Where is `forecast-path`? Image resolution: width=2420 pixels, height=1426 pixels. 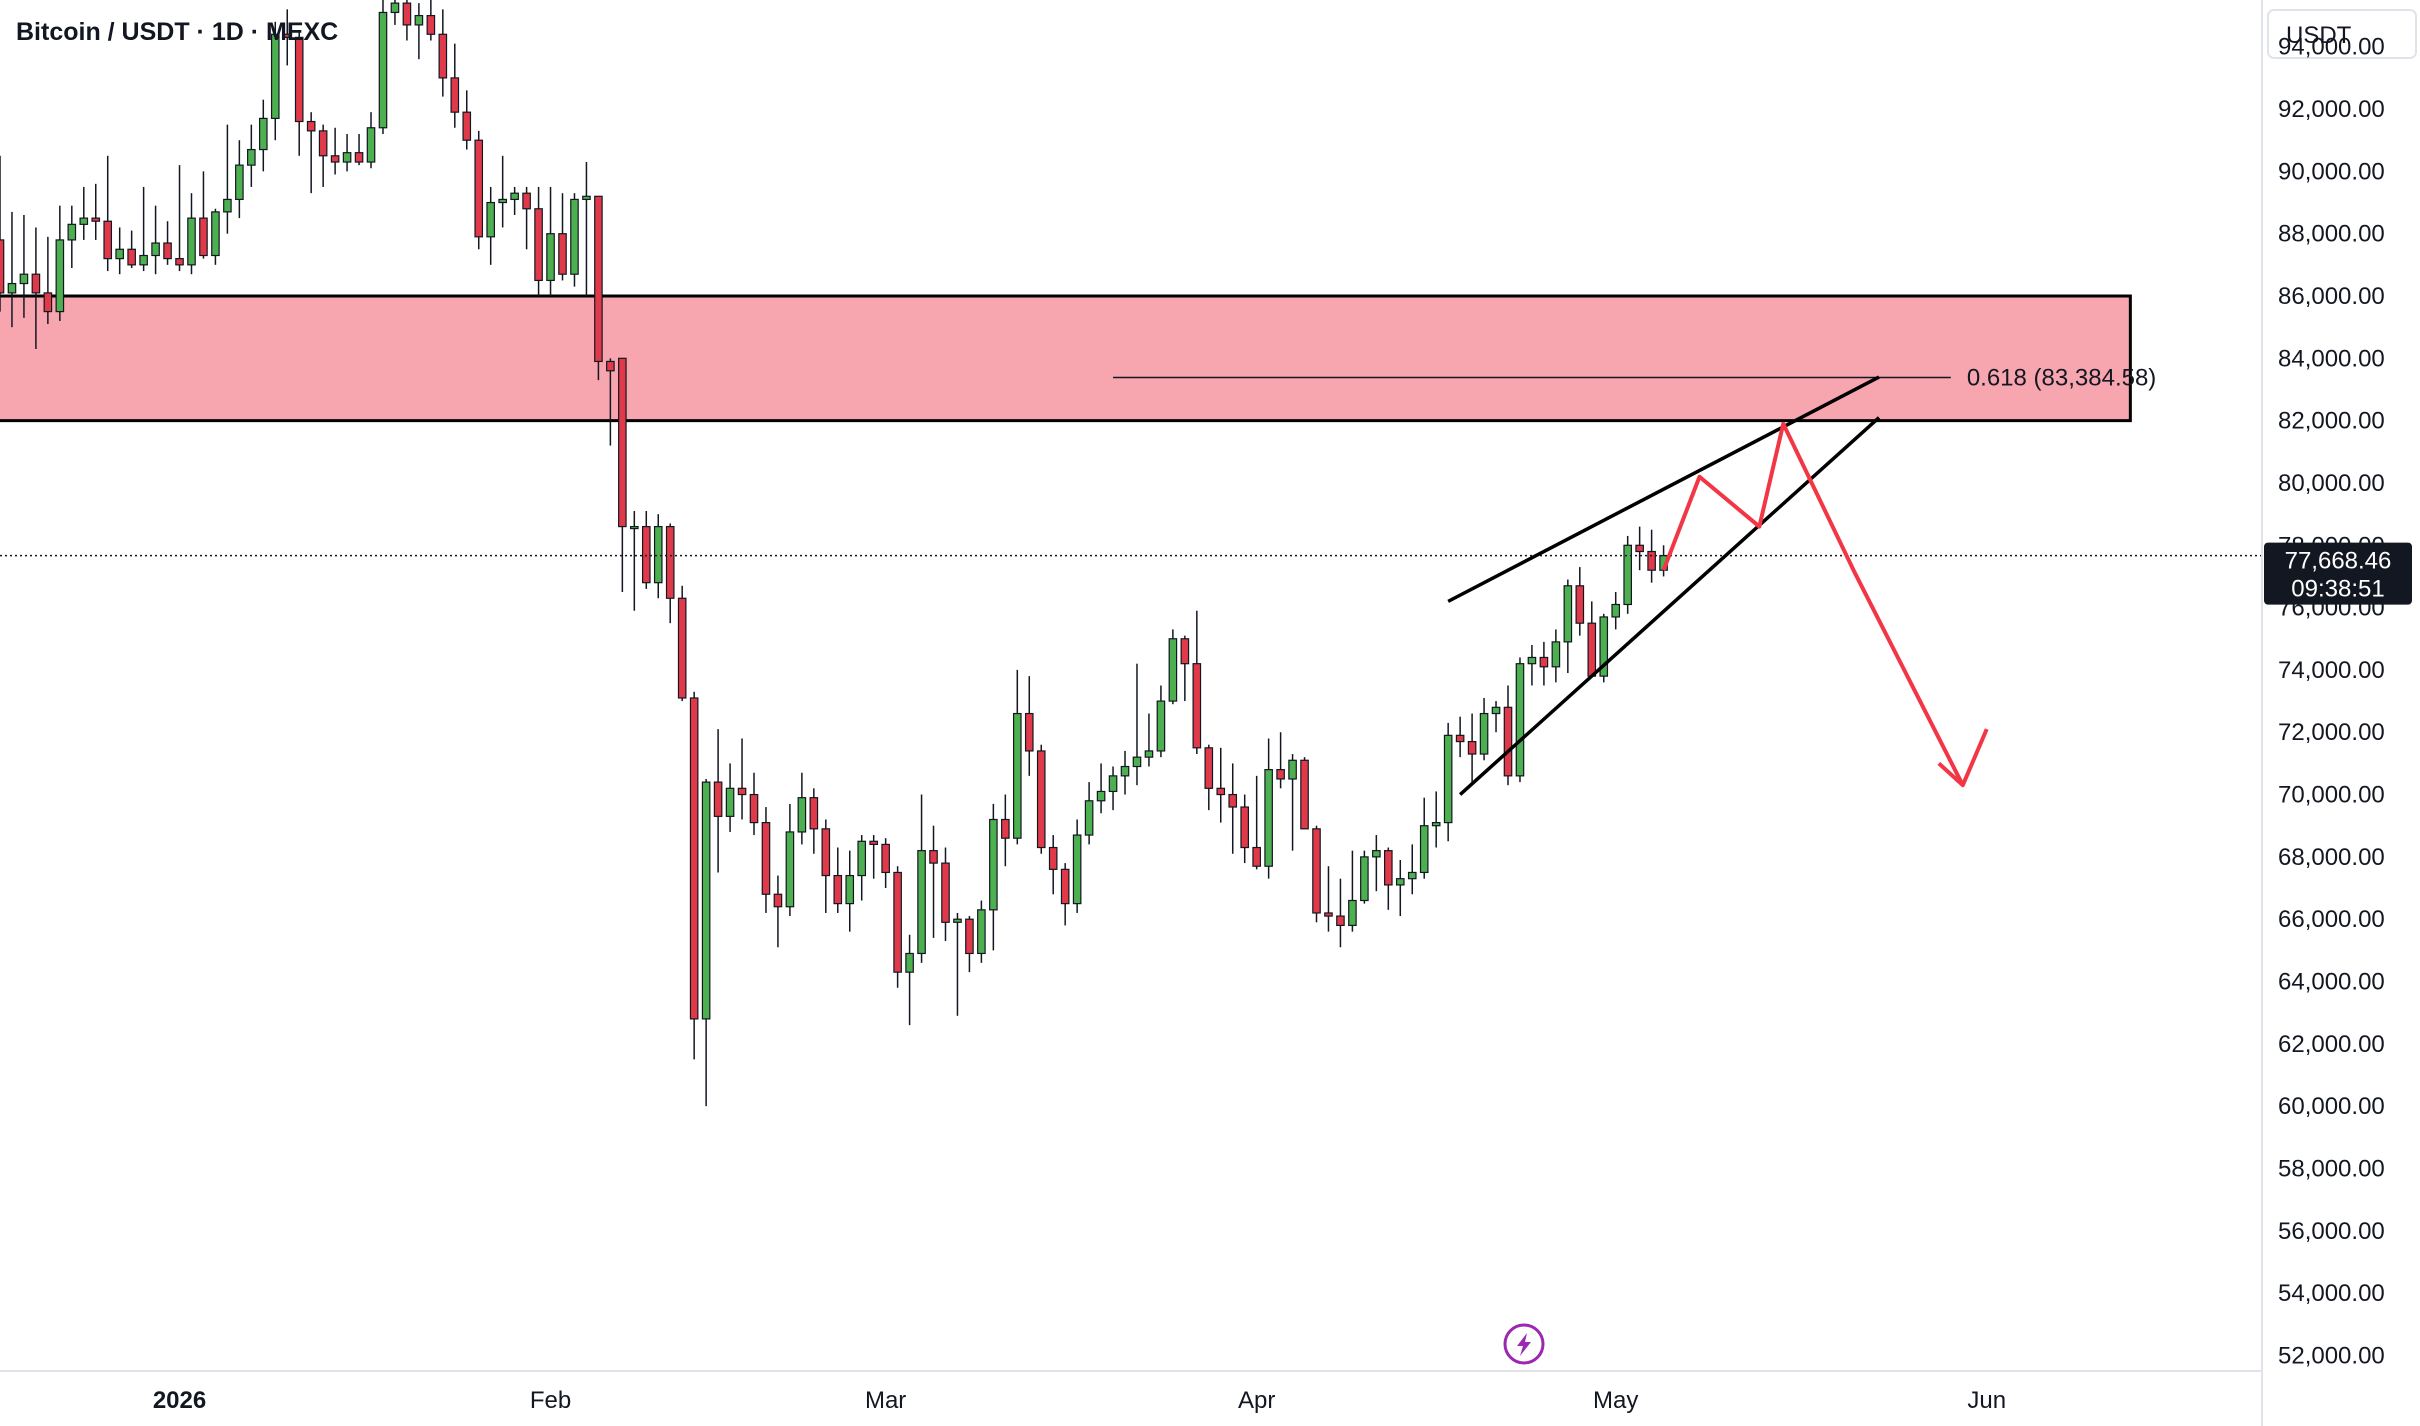 forecast-path is located at coordinates (1813, 604).